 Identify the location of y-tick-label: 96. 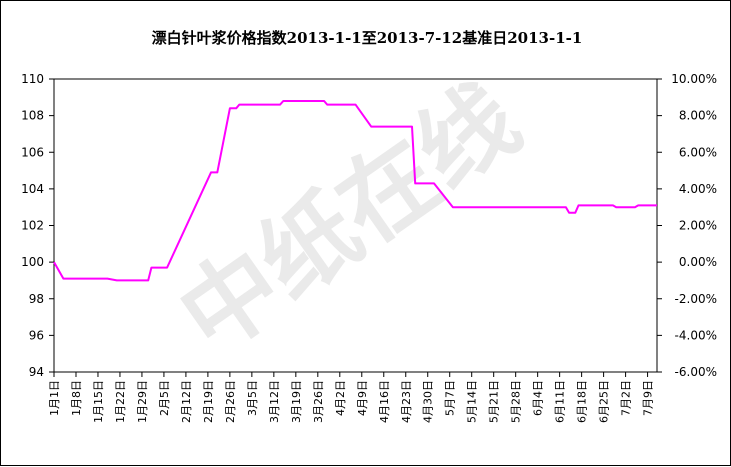
(36, 335).